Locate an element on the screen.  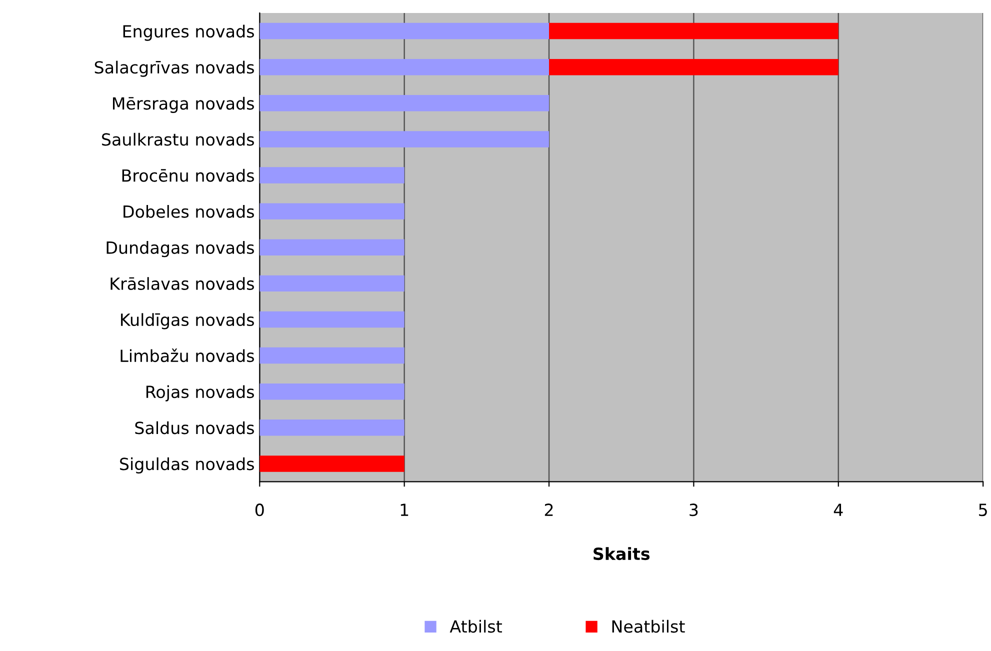
y-tick-label: Siguldas novads is located at coordinates (187, 465).